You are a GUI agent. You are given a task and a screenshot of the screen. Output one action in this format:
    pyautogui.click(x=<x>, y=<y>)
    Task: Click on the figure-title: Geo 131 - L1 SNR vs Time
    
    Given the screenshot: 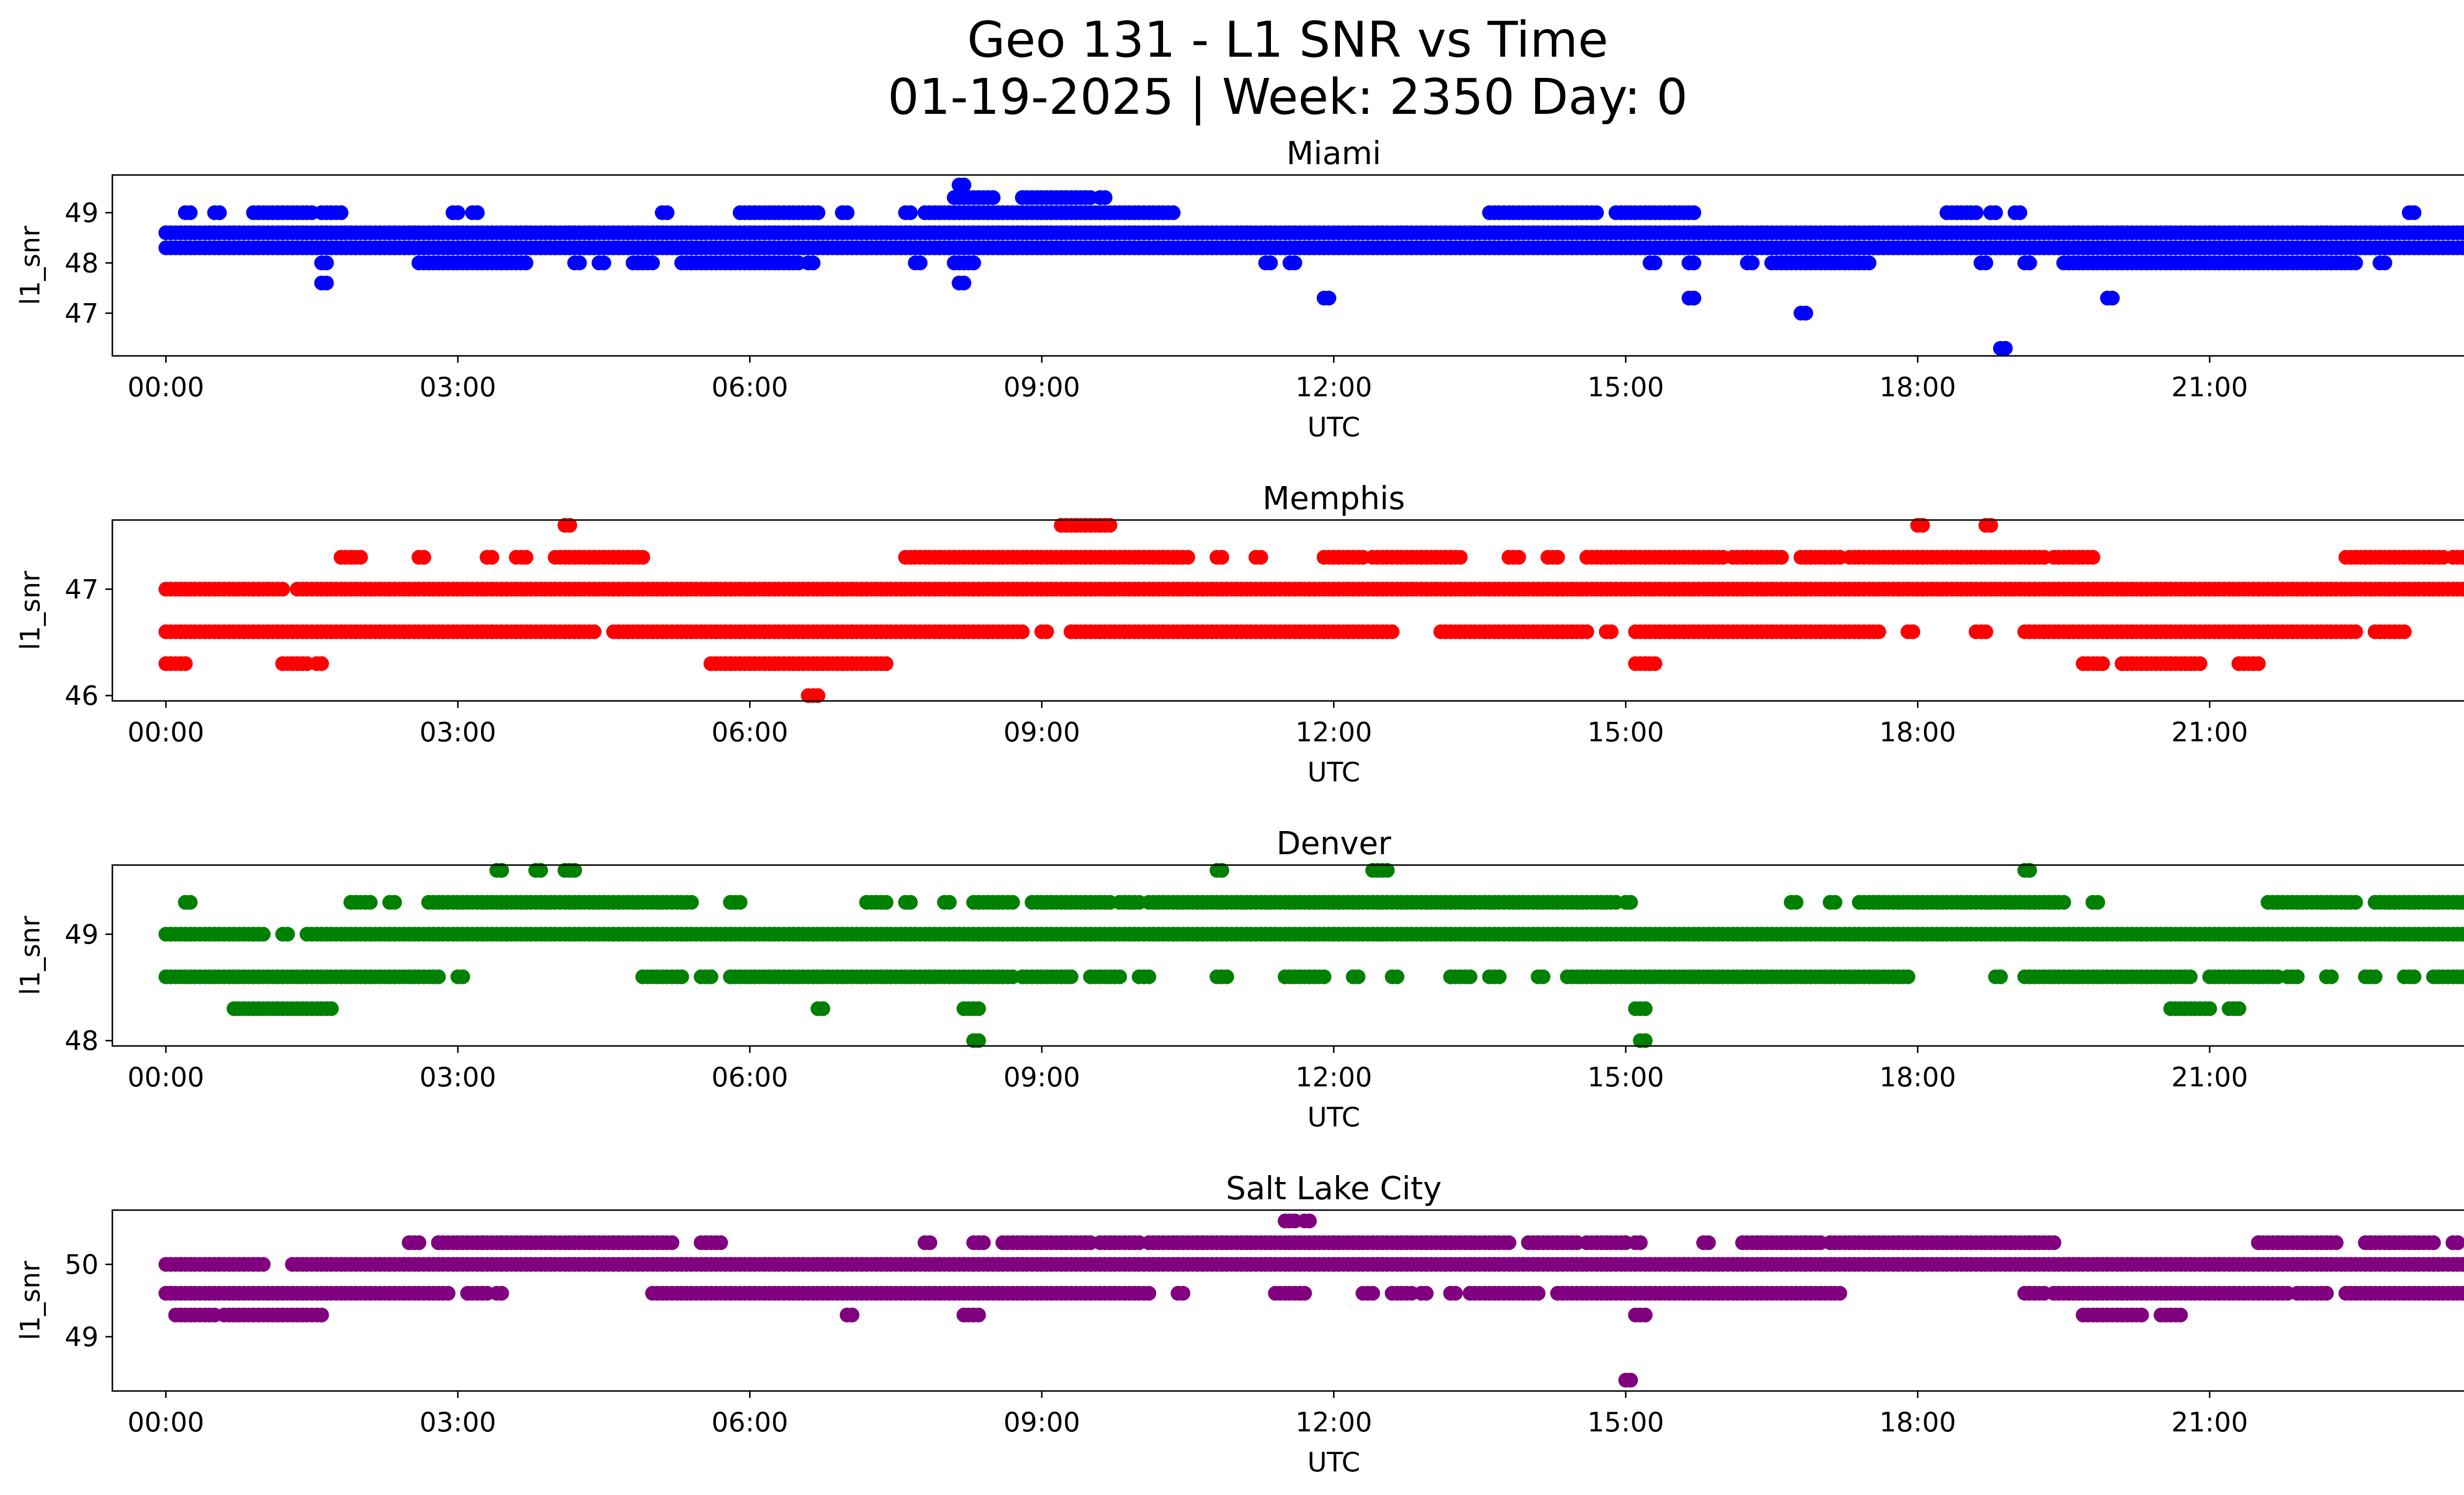 What is the action you would take?
    pyautogui.click(x=1287, y=40)
    